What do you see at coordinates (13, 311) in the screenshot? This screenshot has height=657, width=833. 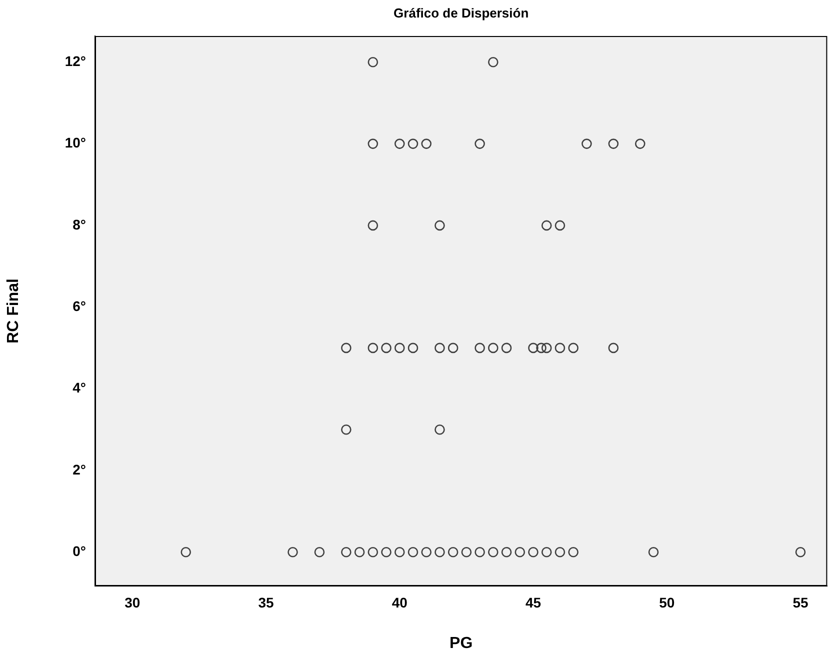 I see `y-axis-title: RC Final` at bounding box center [13, 311].